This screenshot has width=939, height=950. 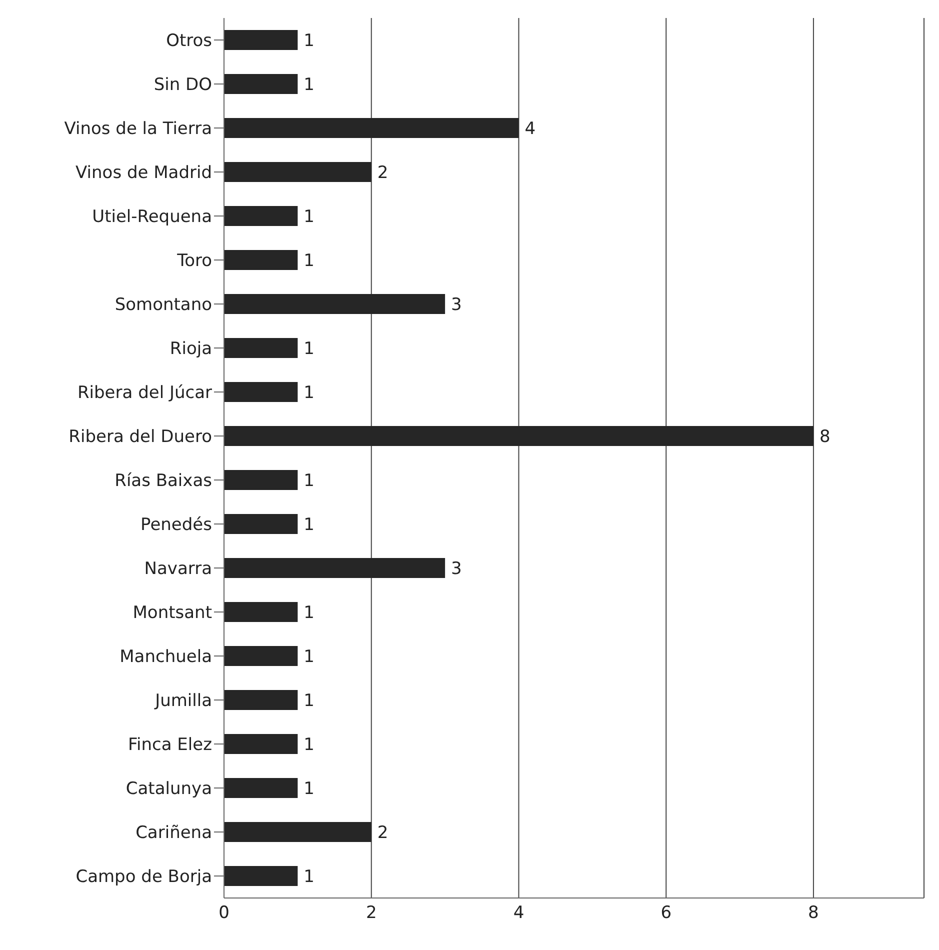 What do you see at coordinates (176, 525) in the screenshot?
I see `y-tick-label: Penedés` at bounding box center [176, 525].